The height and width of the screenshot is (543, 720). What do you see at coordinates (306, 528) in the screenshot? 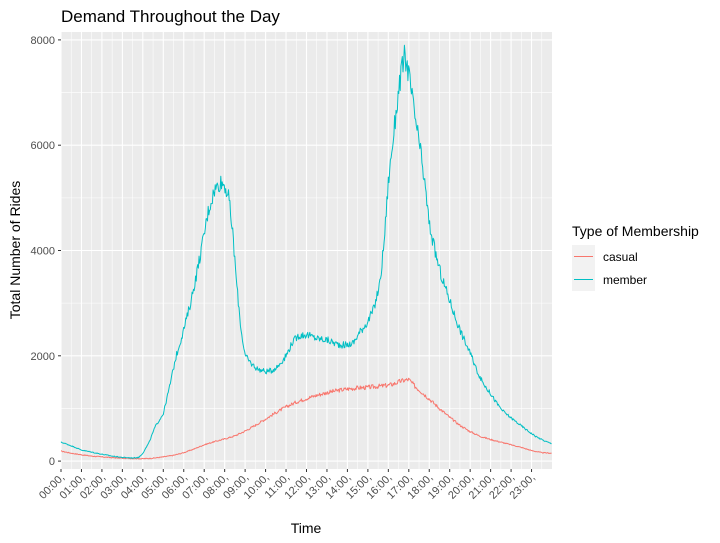
I see `x-axis-title: Time` at bounding box center [306, 528].